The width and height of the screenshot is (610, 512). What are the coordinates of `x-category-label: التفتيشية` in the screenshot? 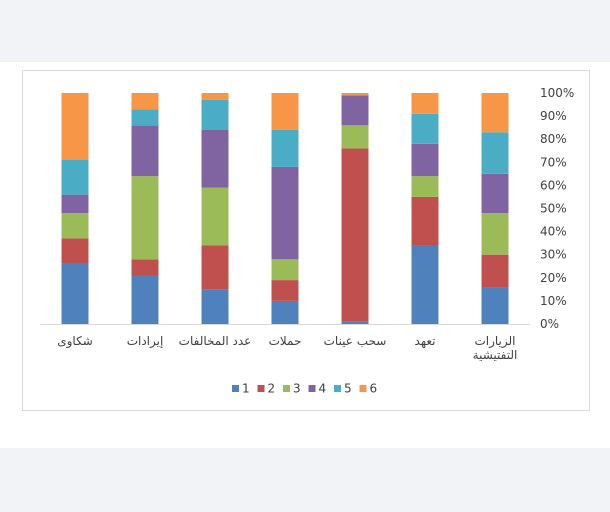 It's located at (495, 355).